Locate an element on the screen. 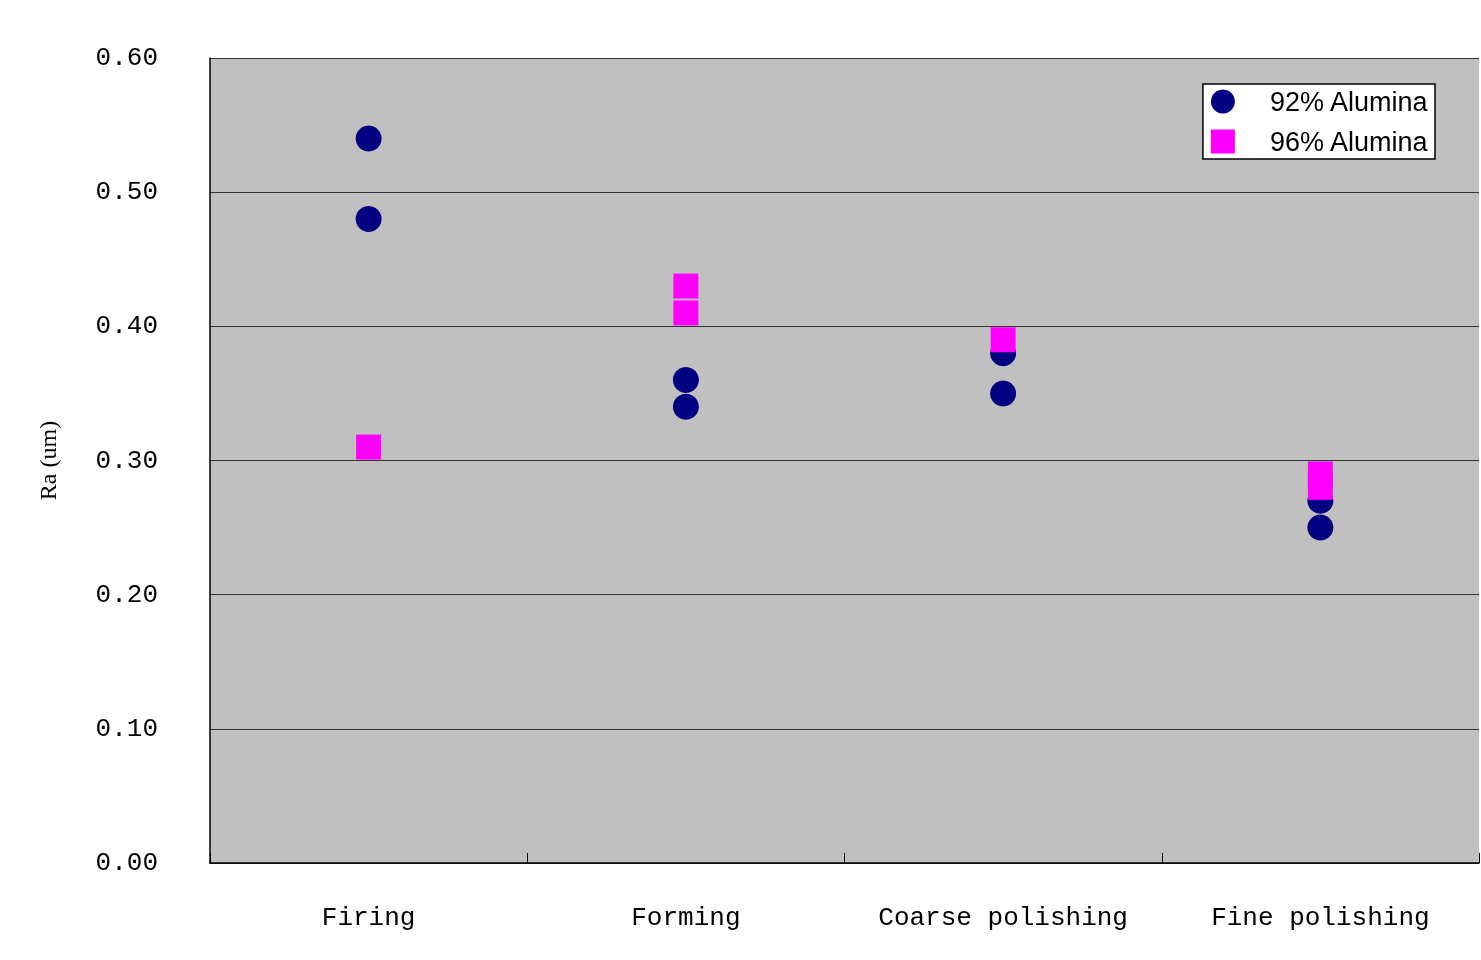 The height and width of the screenshot is (960, 1481). y-tick-label: 0.00 is located at coordinates (126, 863).